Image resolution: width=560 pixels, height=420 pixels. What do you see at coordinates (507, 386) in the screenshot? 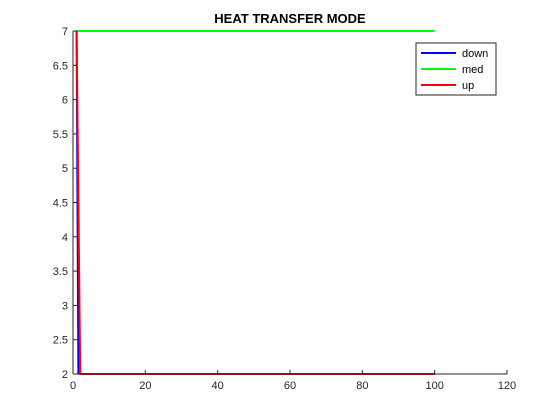
I see `x-tick-label: 120` at bounding box center [507, 386].